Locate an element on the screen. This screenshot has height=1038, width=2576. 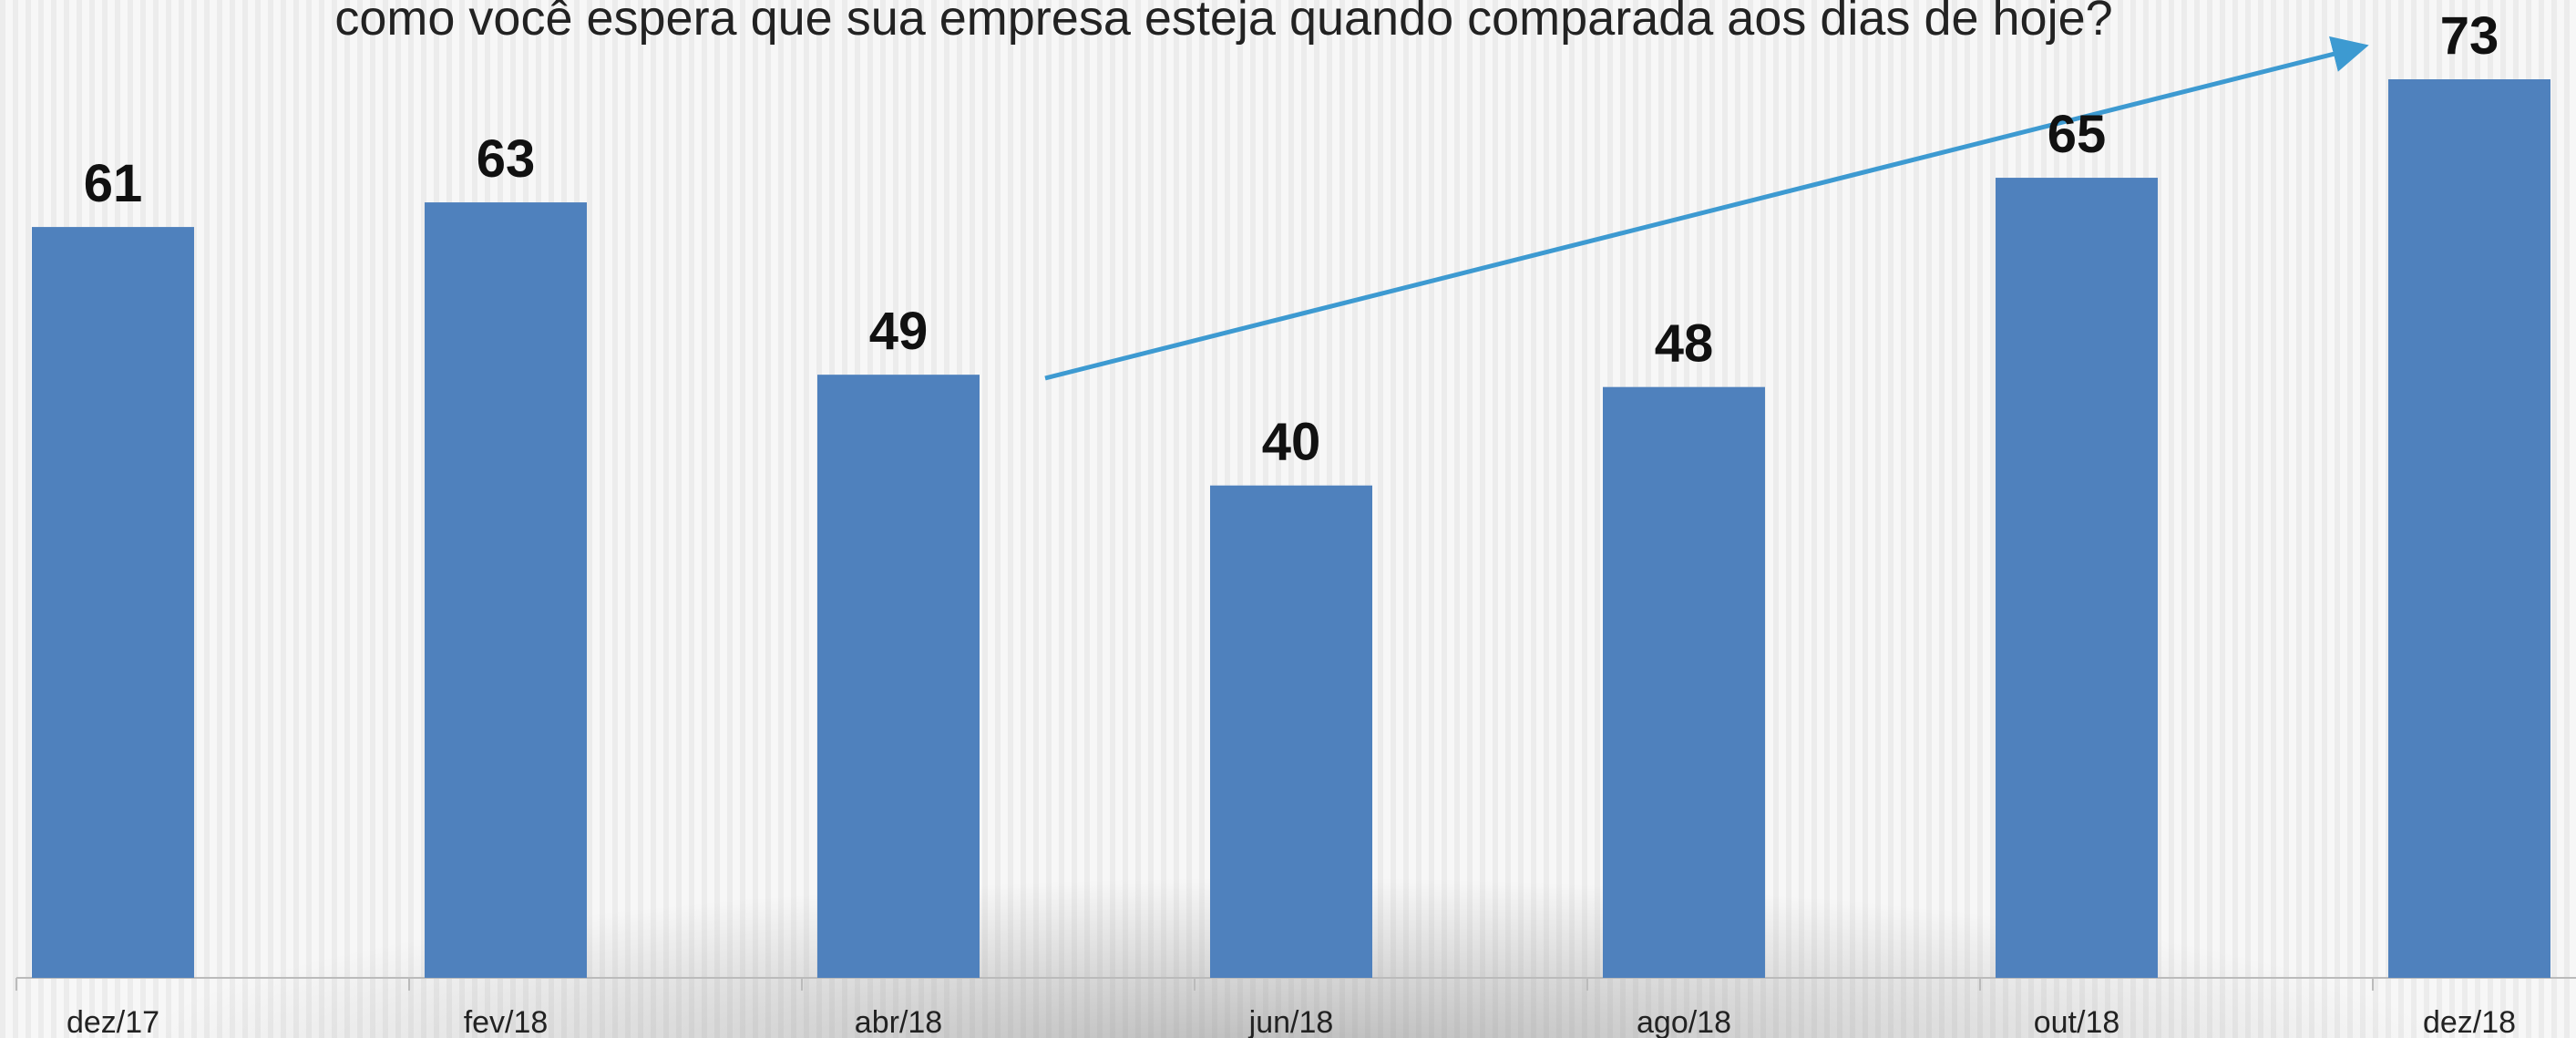
x-tick-label: dez/18 is located at coordinates (2469, 1022).